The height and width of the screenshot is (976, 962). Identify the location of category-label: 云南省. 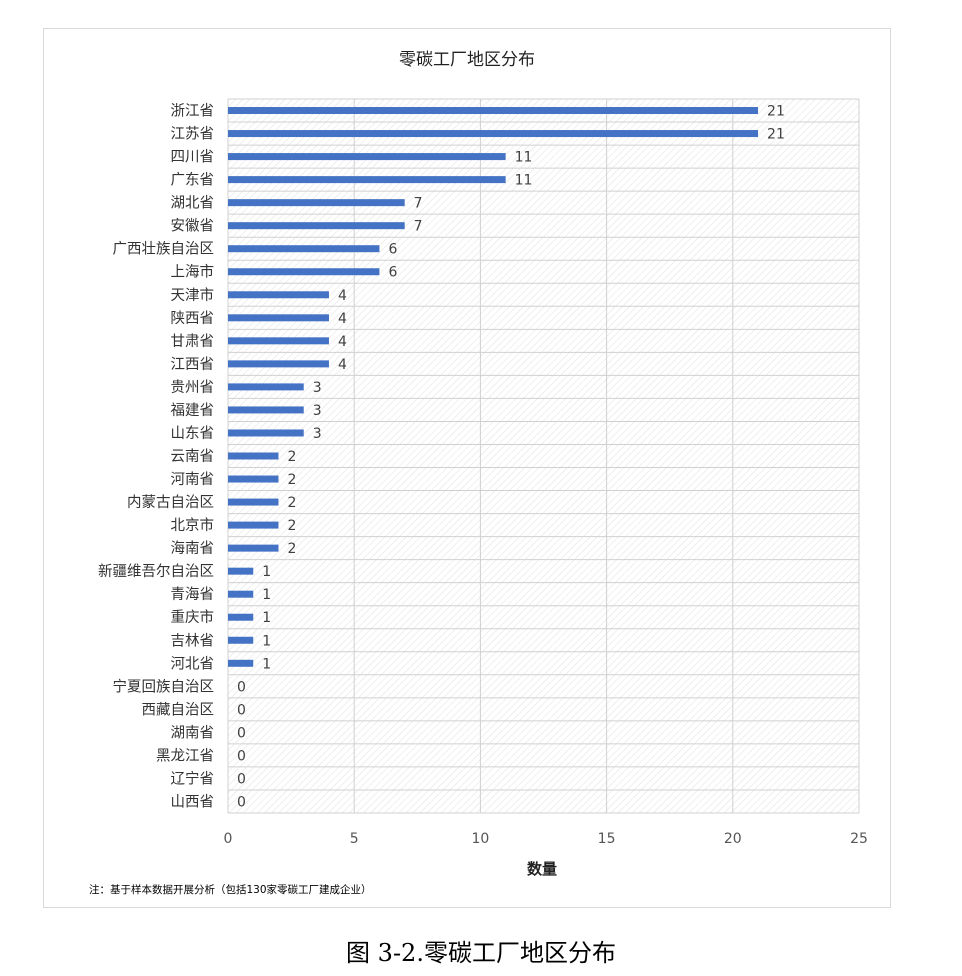
(193, 456).